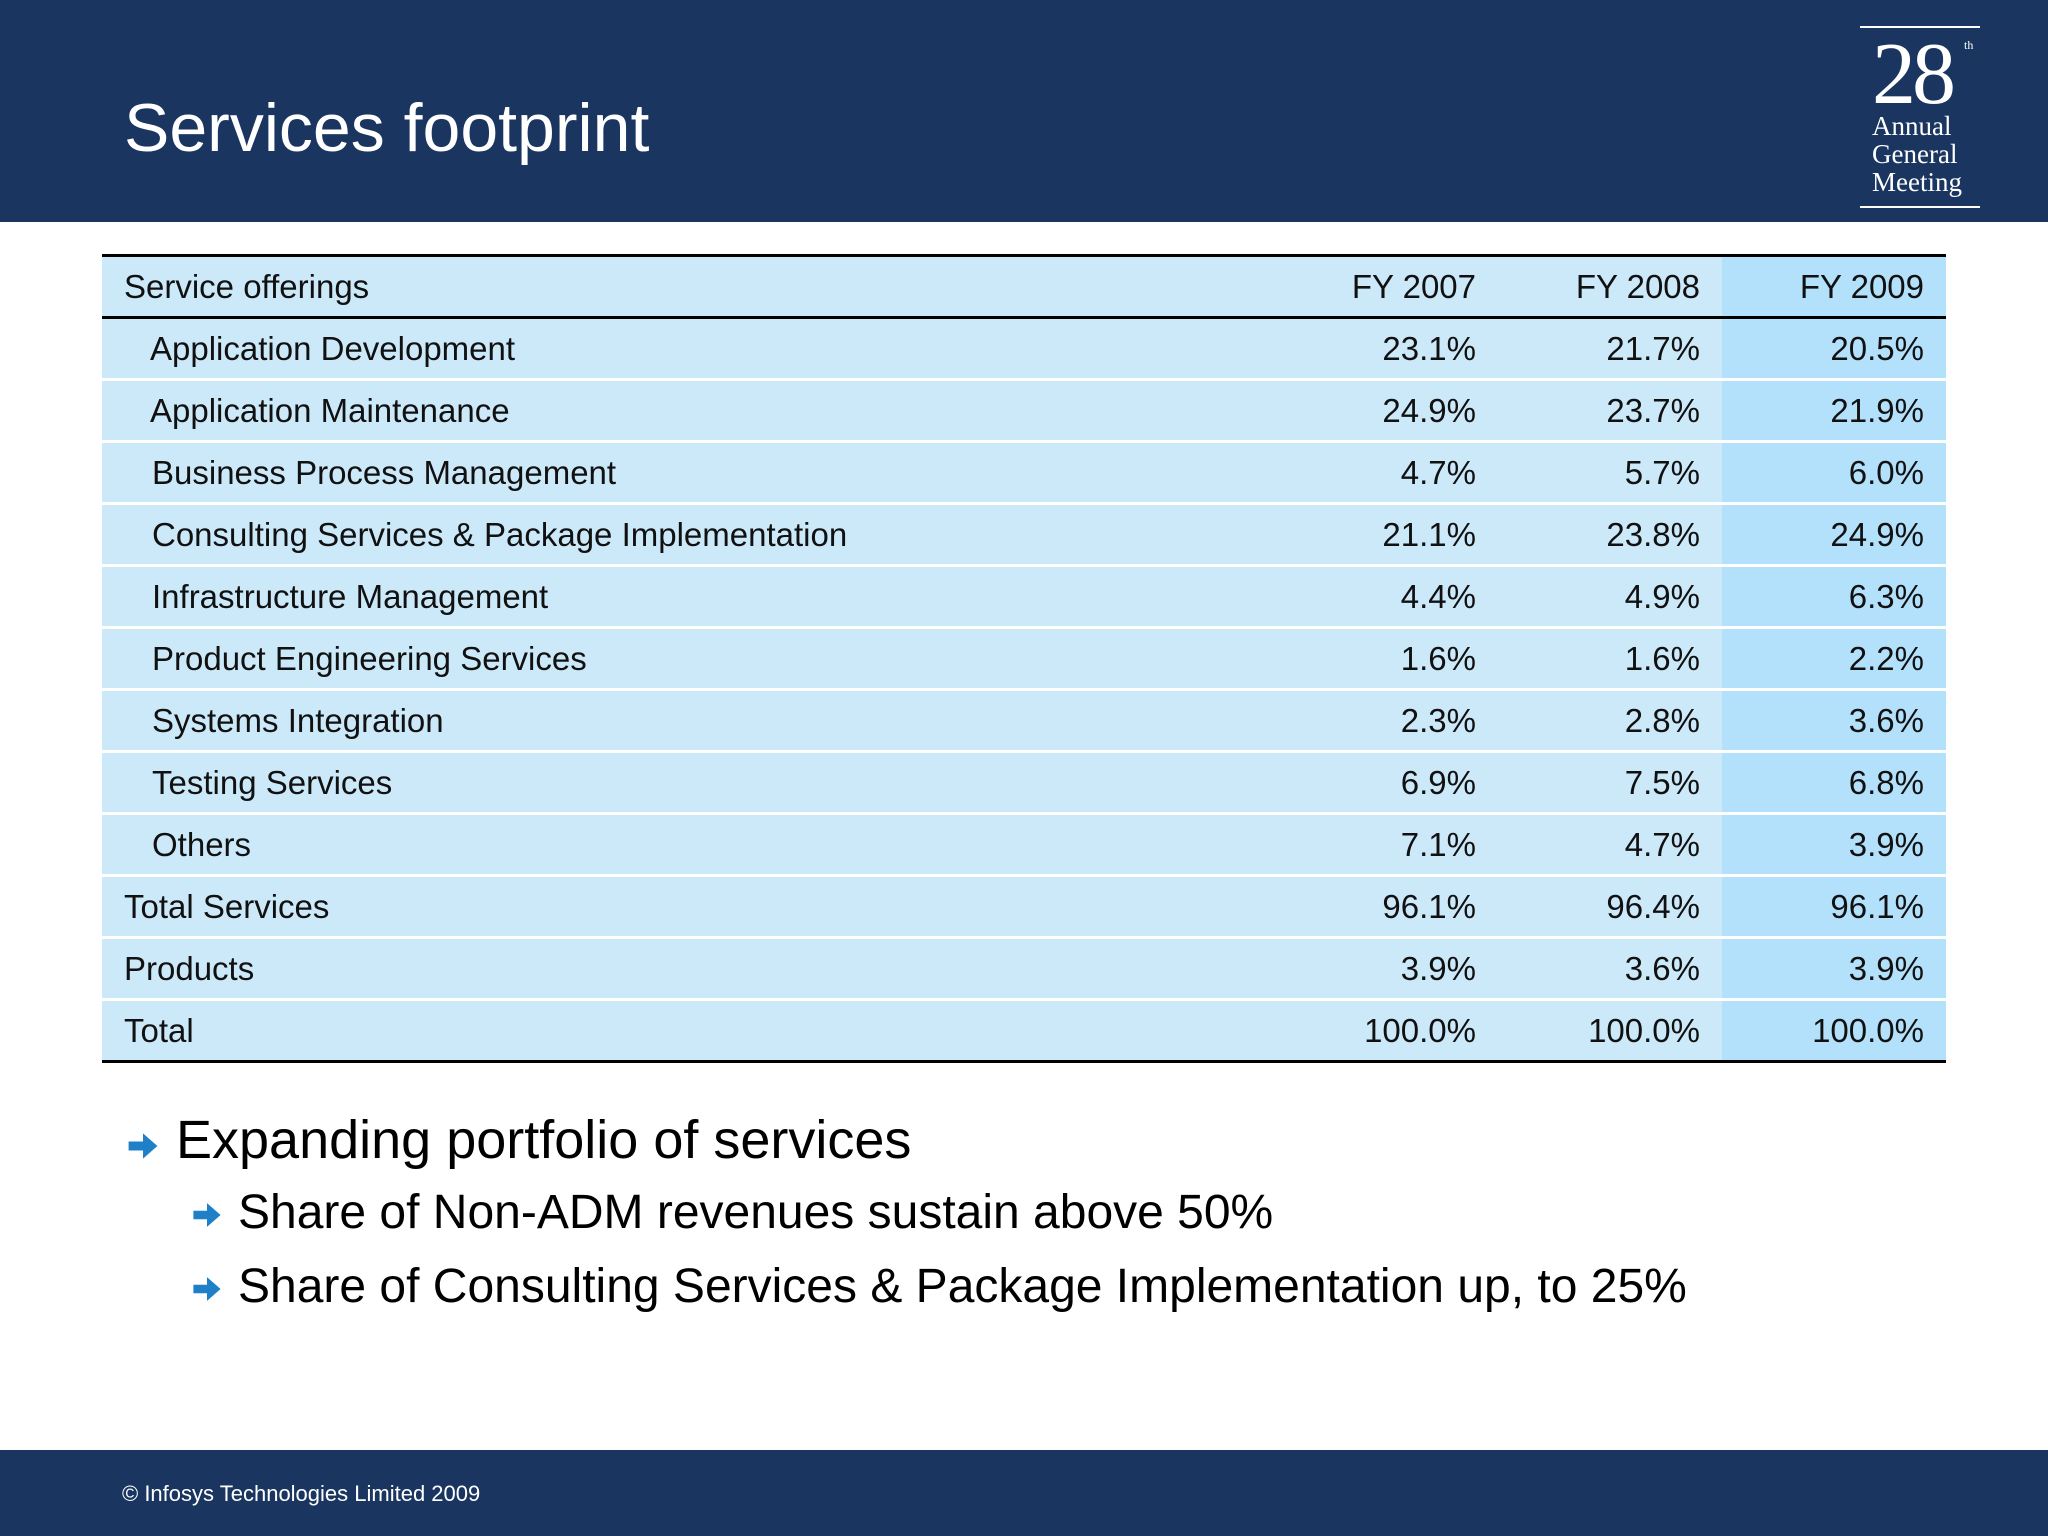  What do you see at coordinates (1610, 968) in the screenshot?
I see `cell-fy2008: 3.6%` at bounding box center [1610, 968].